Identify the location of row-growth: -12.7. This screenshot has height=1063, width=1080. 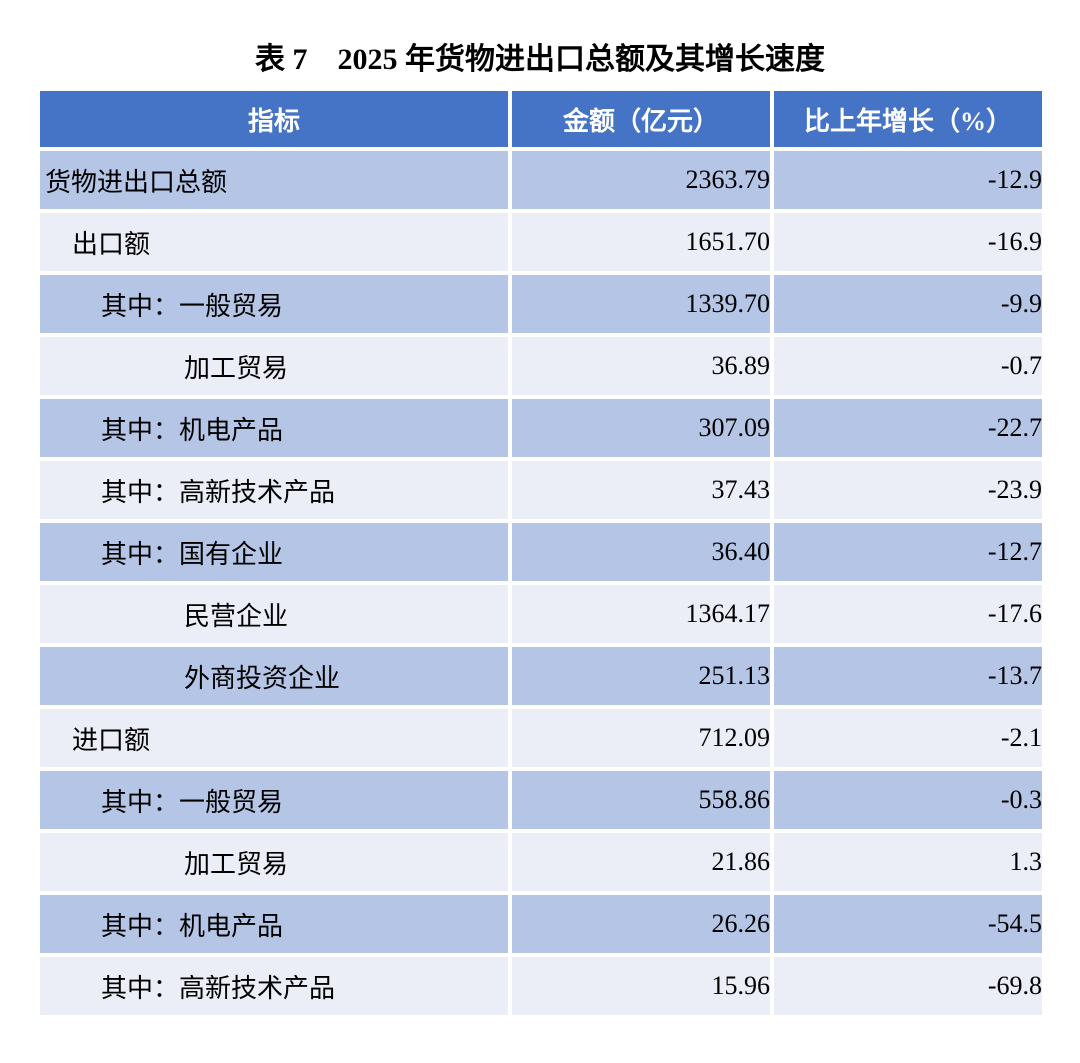
(908, 554).